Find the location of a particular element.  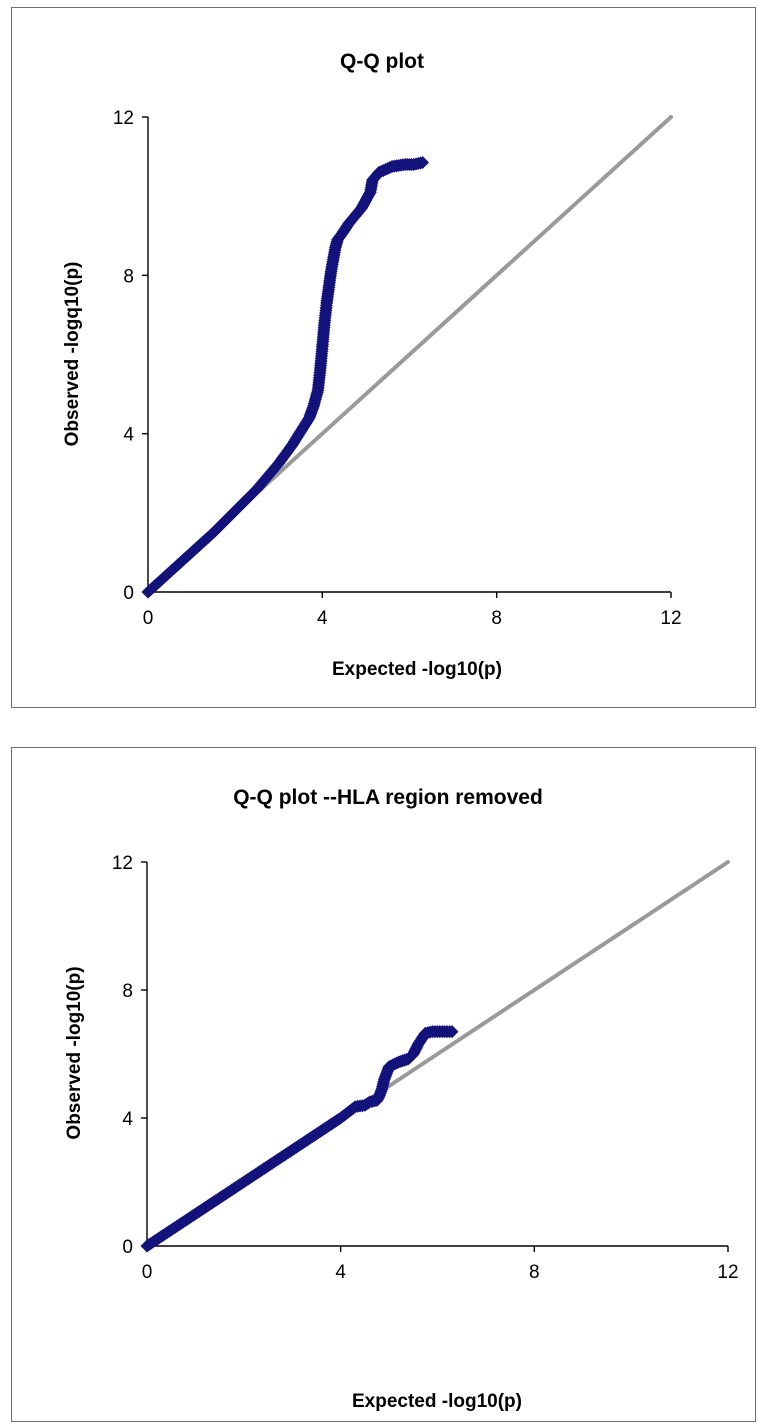

chart2-x-tick-label: 12 is located at coordinates (727, 1272).